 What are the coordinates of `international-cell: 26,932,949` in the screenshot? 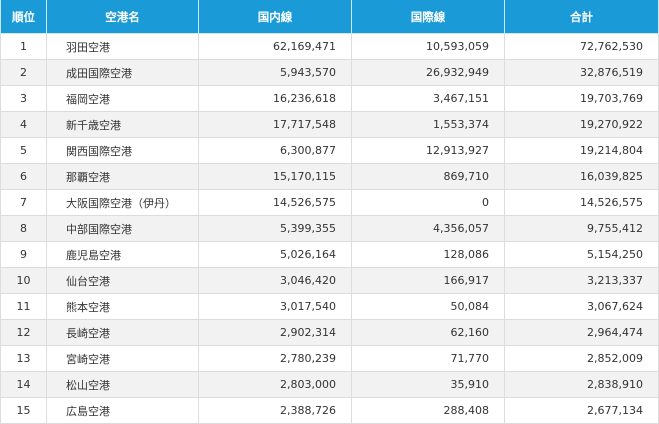 It's located at (428, 72).